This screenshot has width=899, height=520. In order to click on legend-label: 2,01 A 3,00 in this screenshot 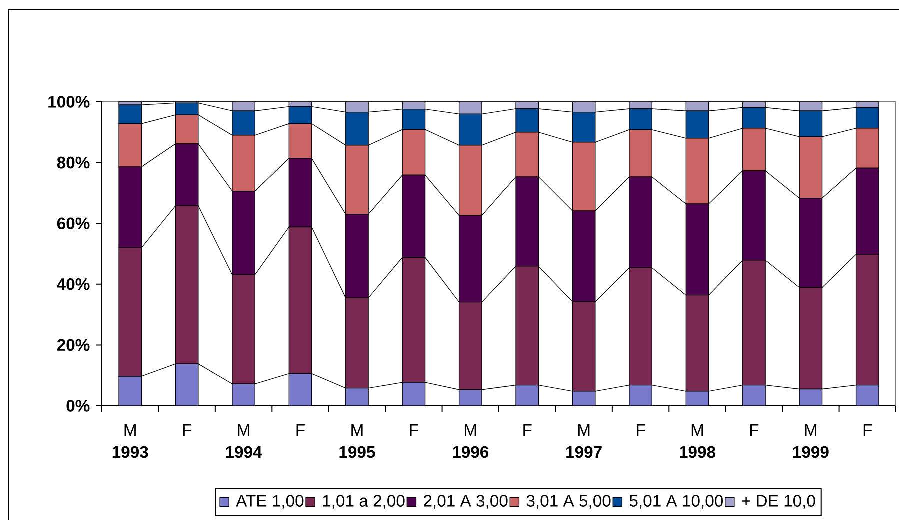, I will do `click(466, 502)`.